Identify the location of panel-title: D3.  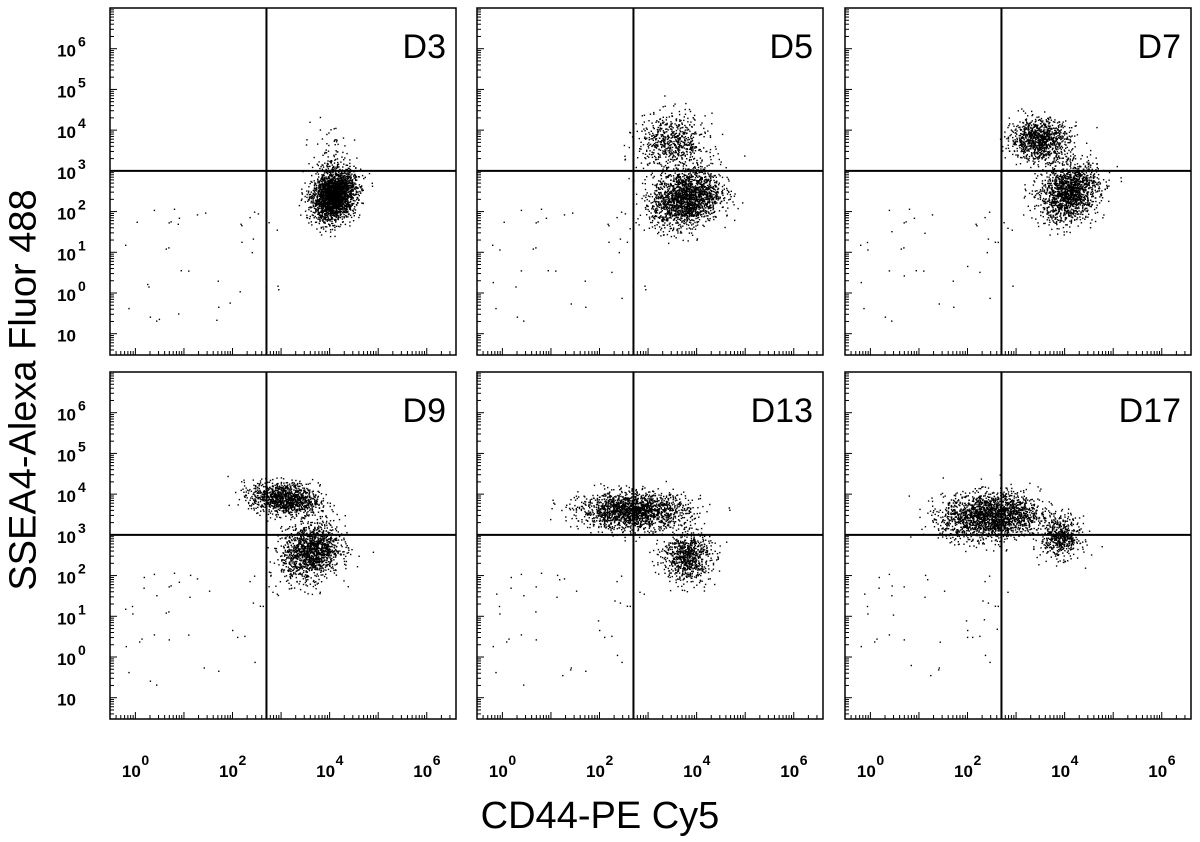
(424, 47).